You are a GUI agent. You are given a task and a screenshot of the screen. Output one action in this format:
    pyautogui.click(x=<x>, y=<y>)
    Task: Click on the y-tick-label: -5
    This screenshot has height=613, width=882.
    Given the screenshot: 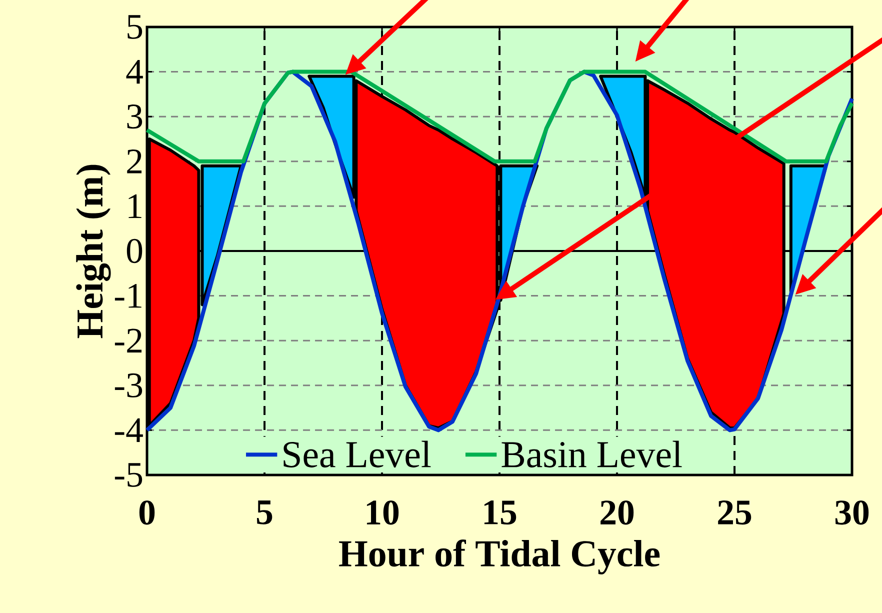 What is the action you would take?
    pyautogui.click(x=128, y=475)
    